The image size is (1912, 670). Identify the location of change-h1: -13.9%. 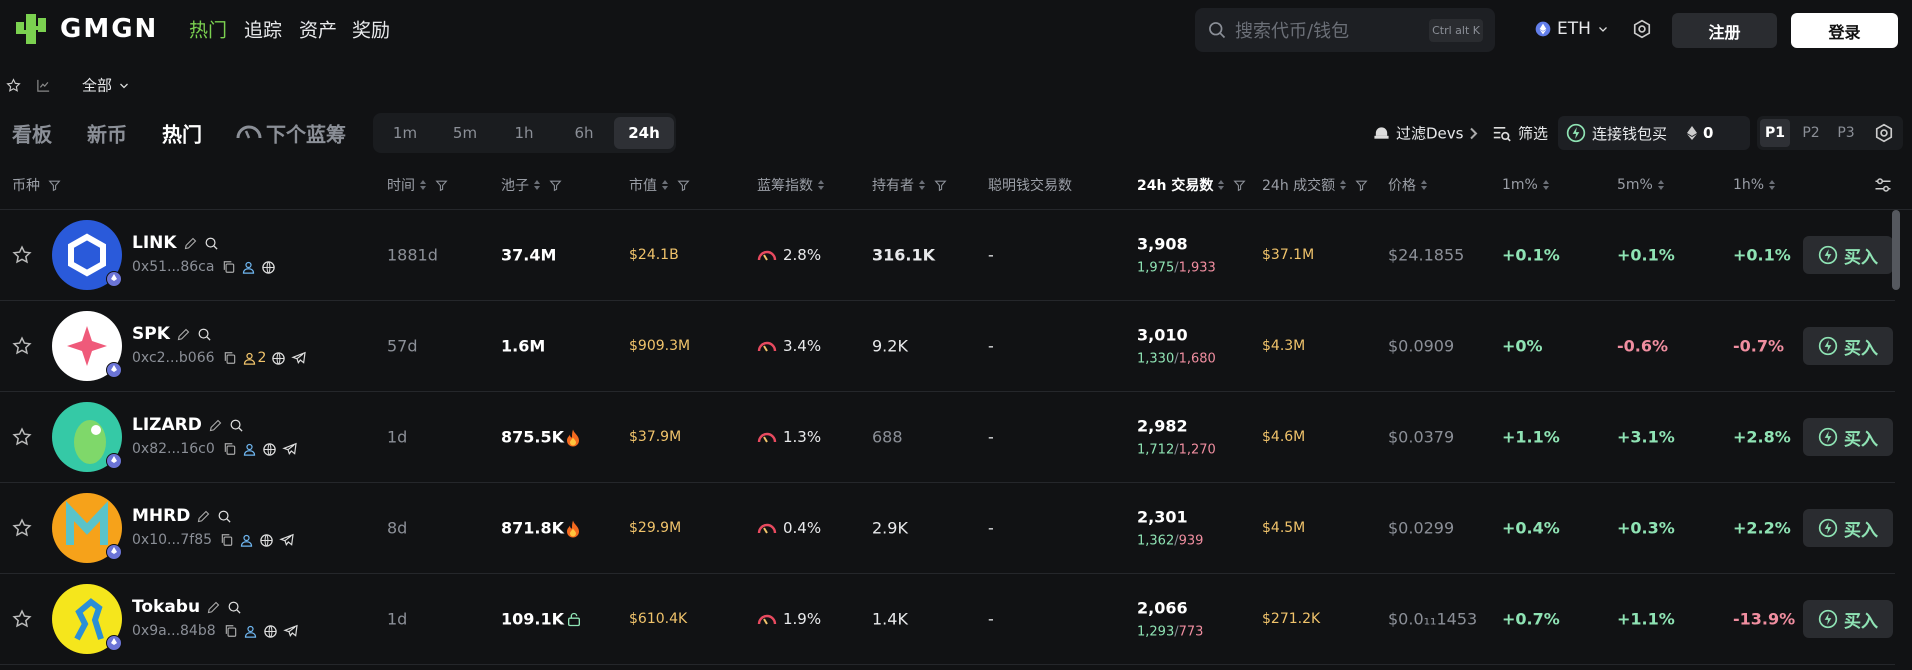
(1764, 619).